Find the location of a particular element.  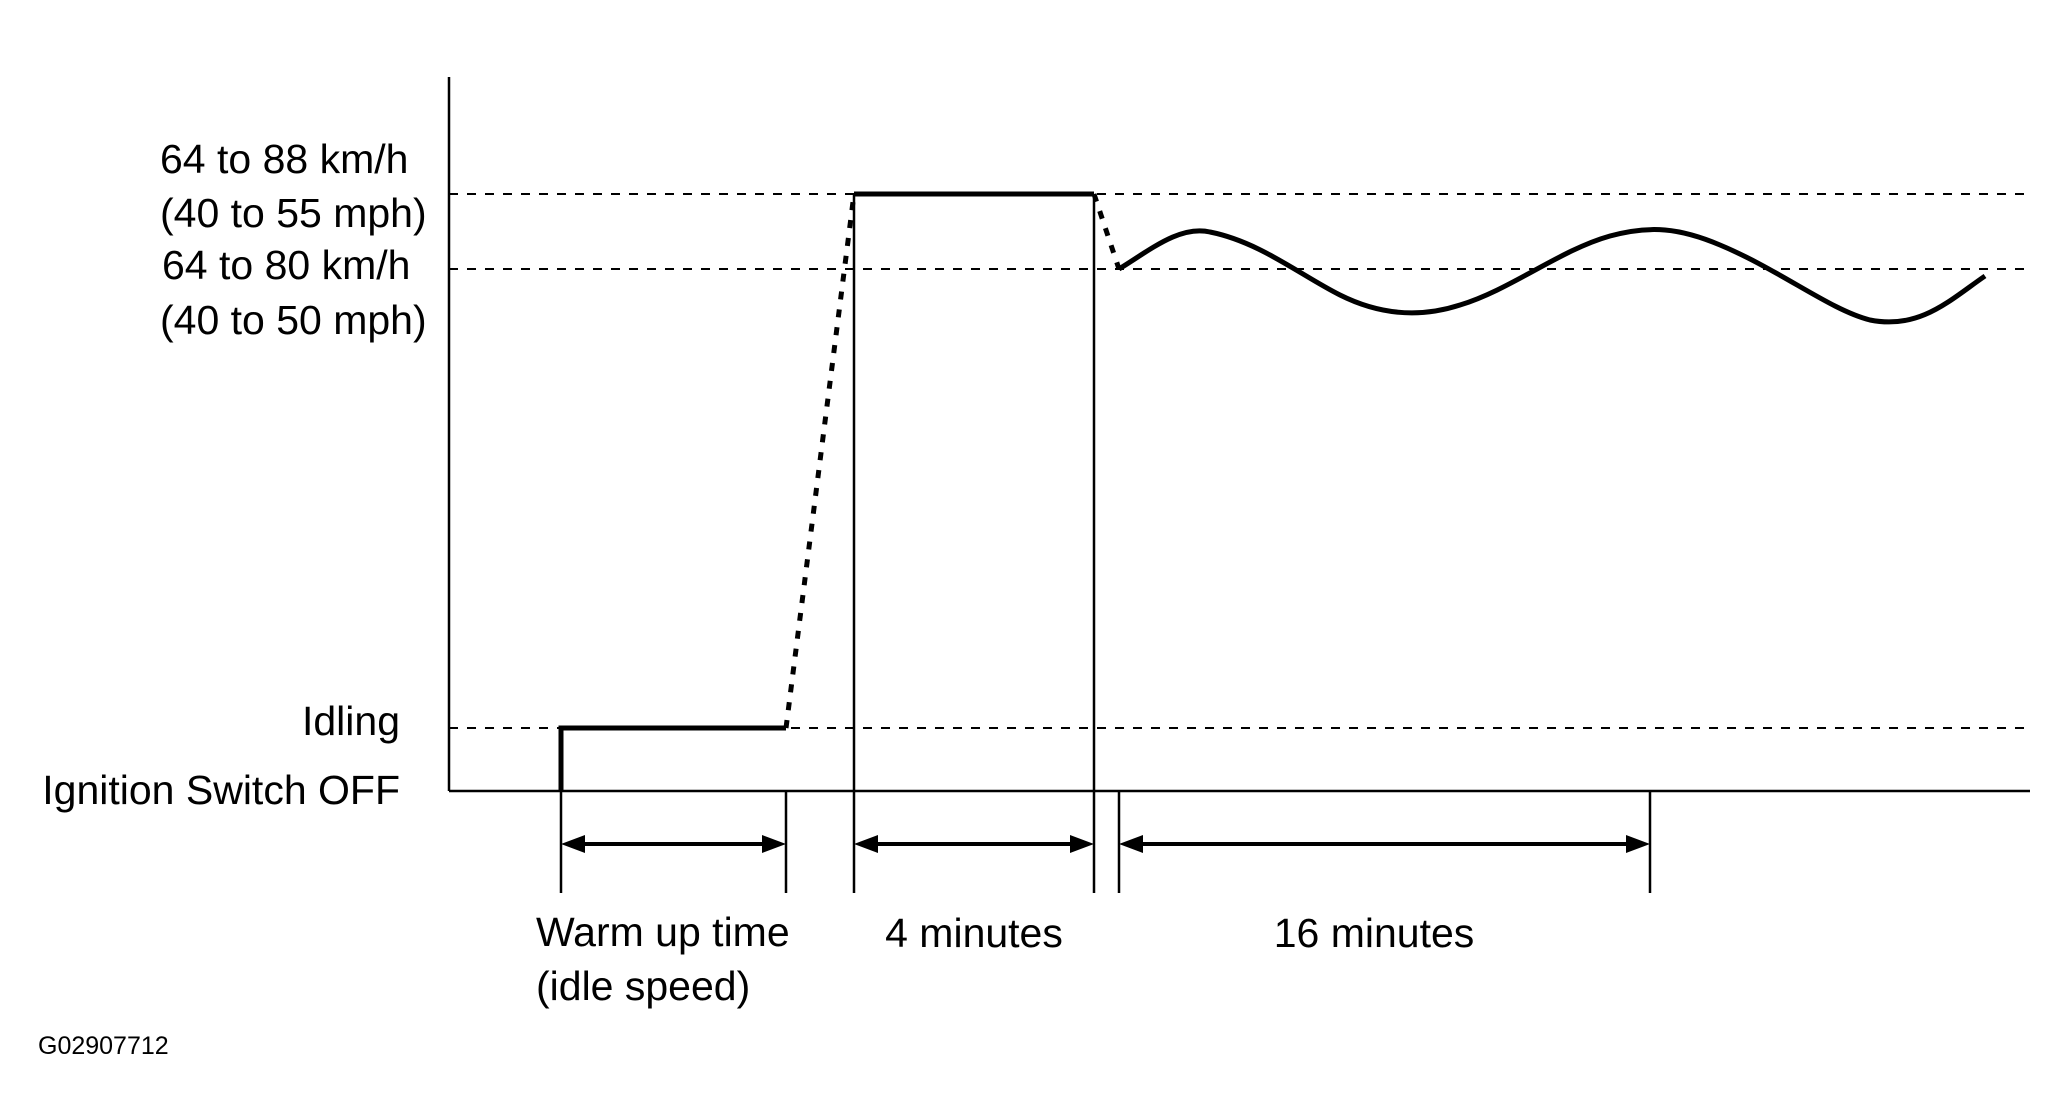

trace-deceleration is located at coordinates (1106, 231).